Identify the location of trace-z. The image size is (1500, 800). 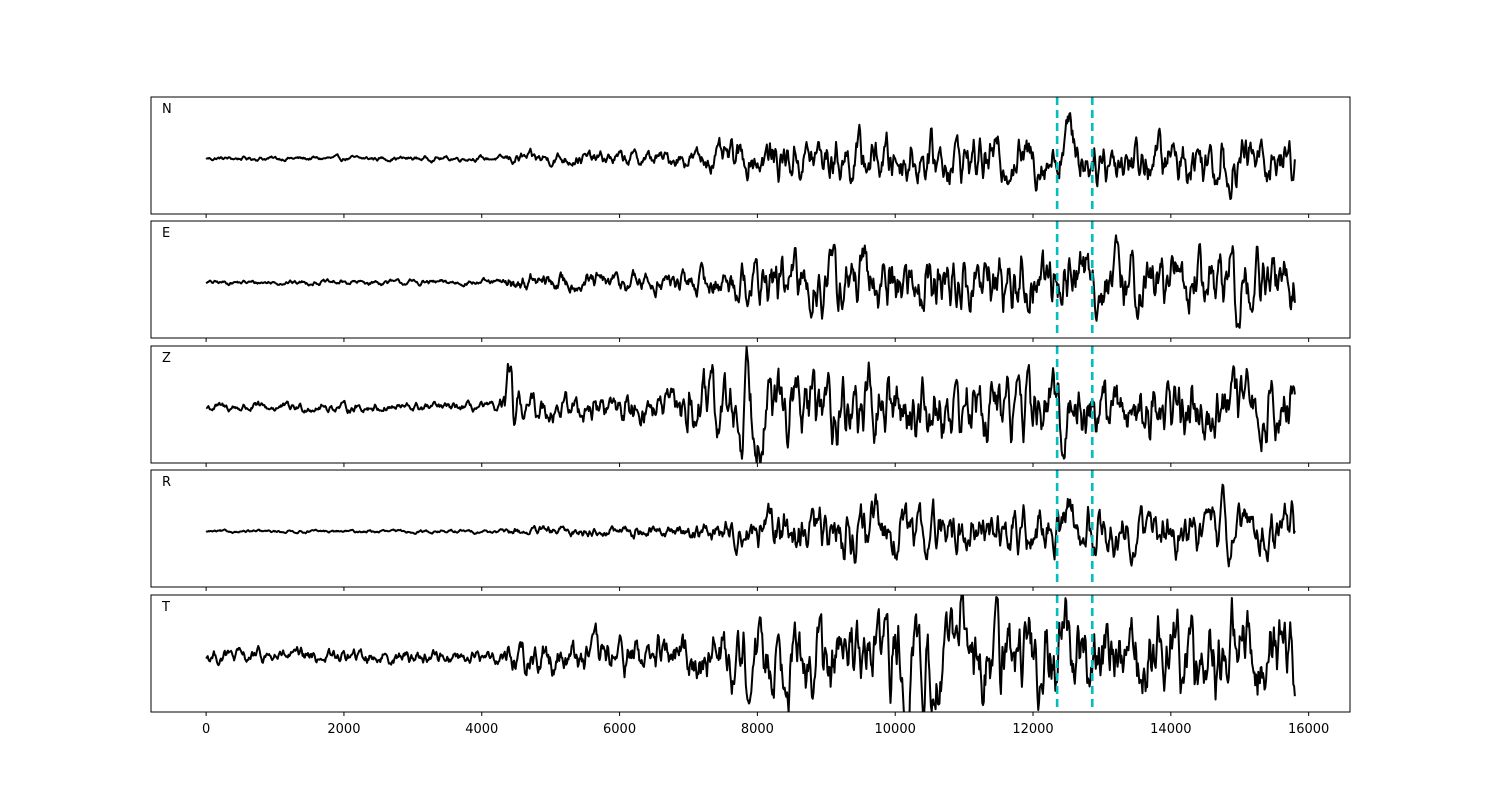
(750, 404).